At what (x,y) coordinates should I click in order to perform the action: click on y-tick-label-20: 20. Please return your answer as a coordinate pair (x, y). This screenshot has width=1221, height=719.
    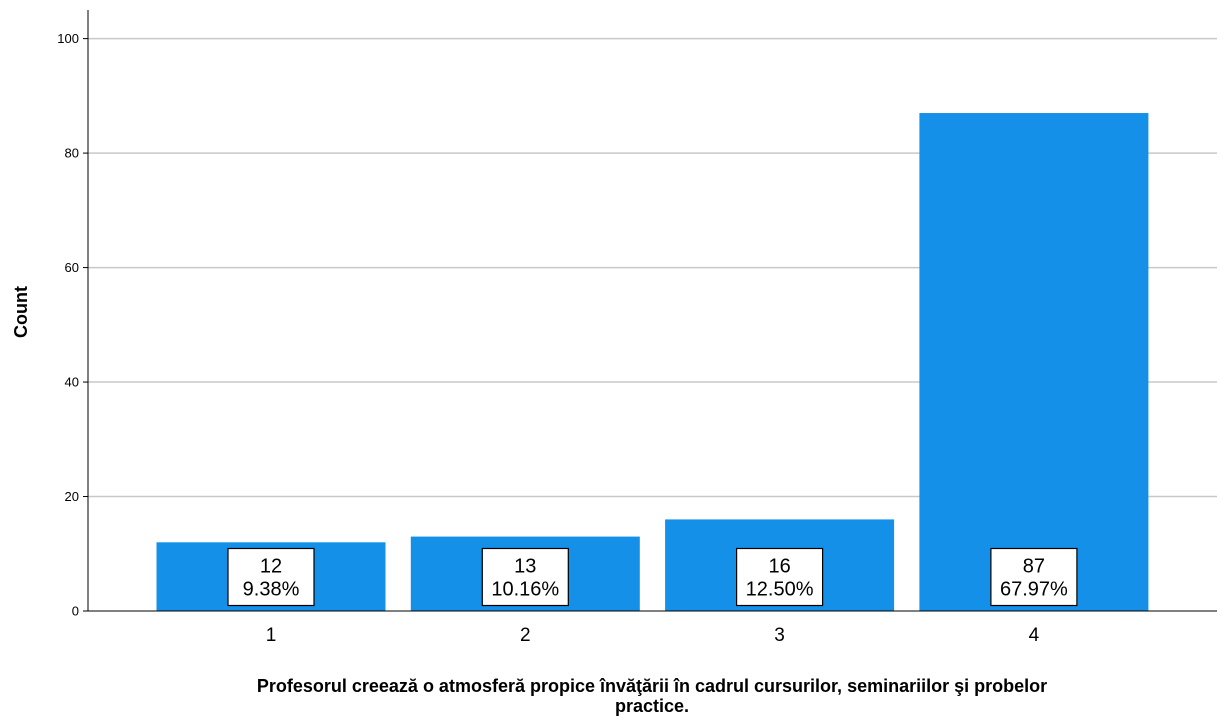
    Looking at the image, I should click on (72, 496).